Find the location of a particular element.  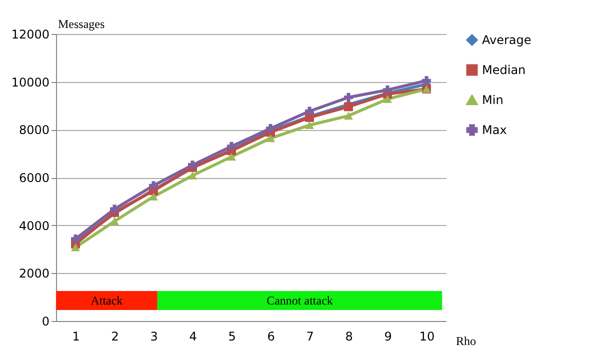

y-tick-label: 10000 is located at coordinates (30, 82).